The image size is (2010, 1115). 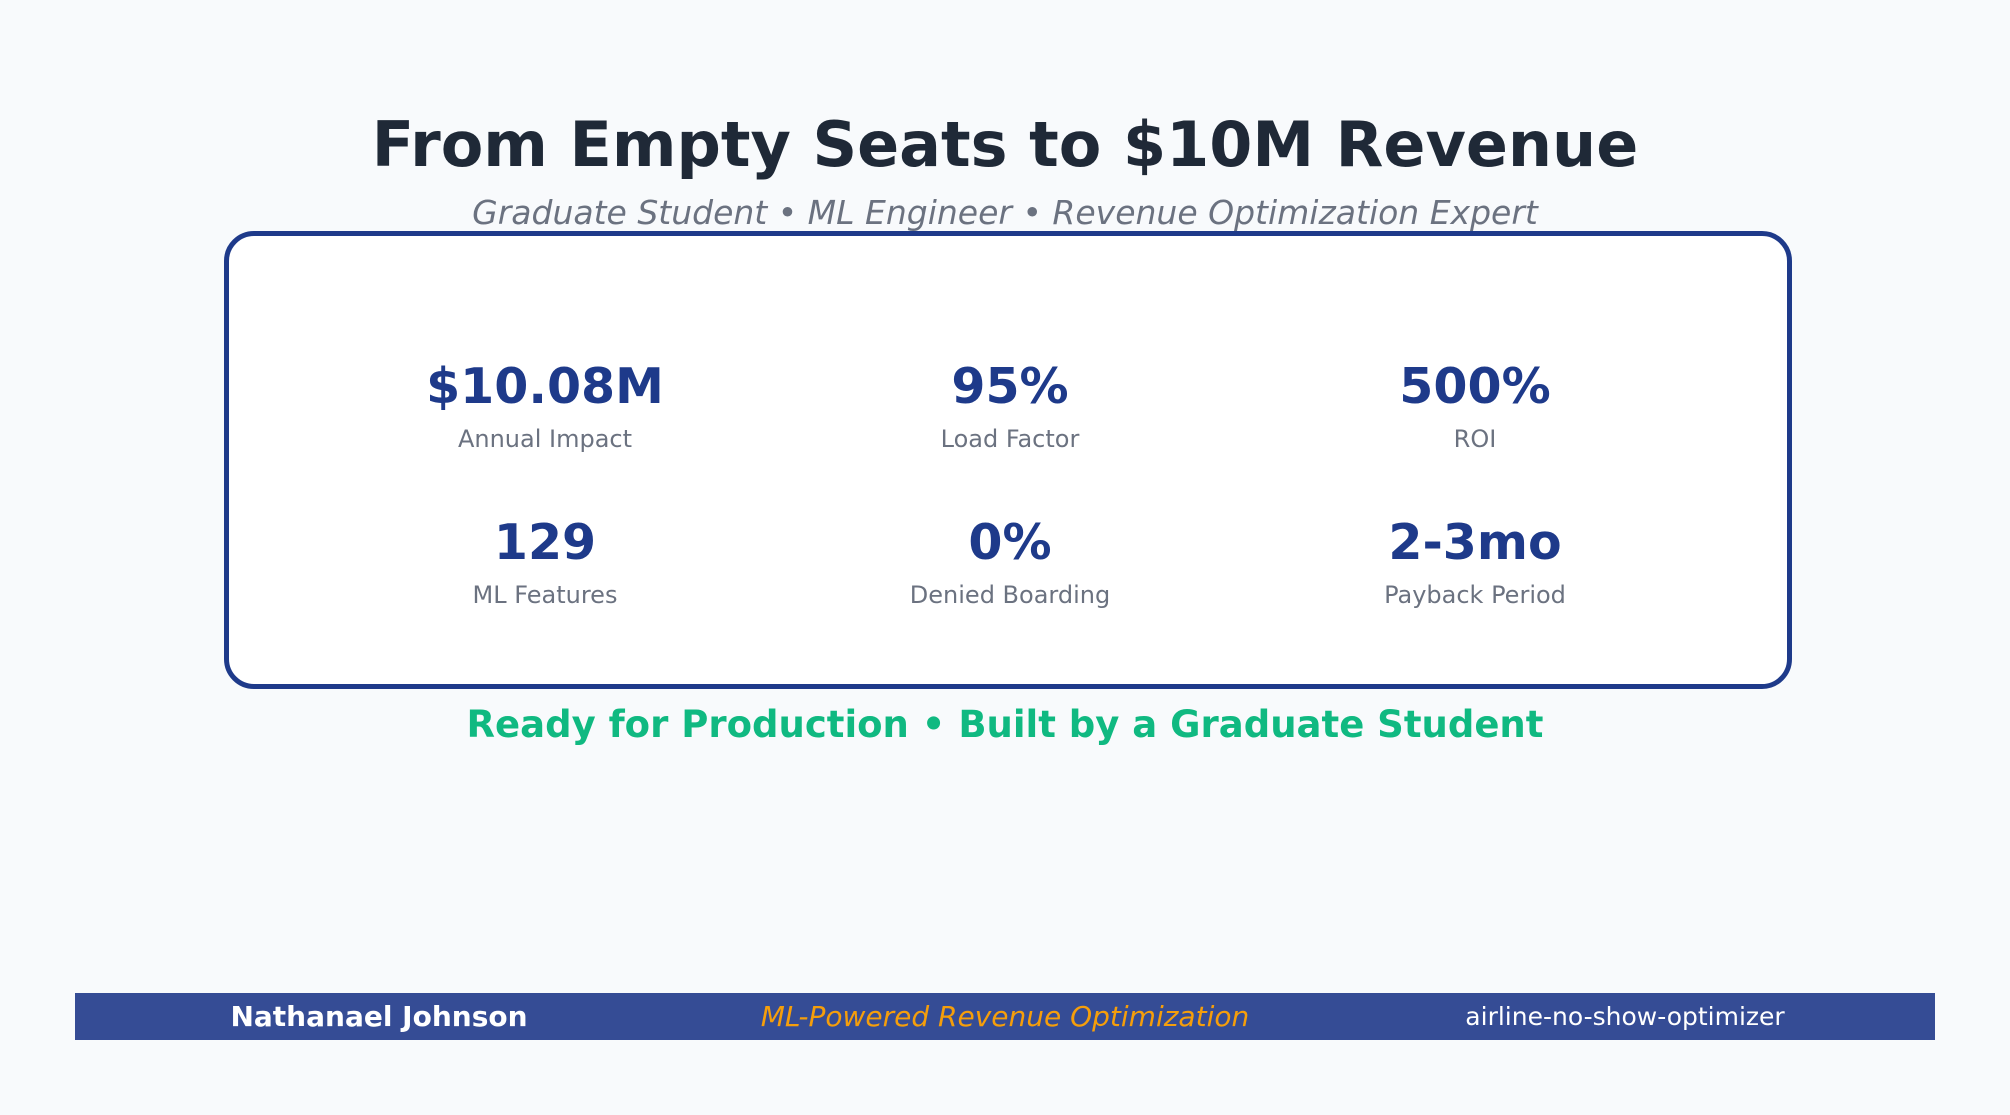 I want to click on metric-roi: 500% ROI, so click(x=1475, y=406).